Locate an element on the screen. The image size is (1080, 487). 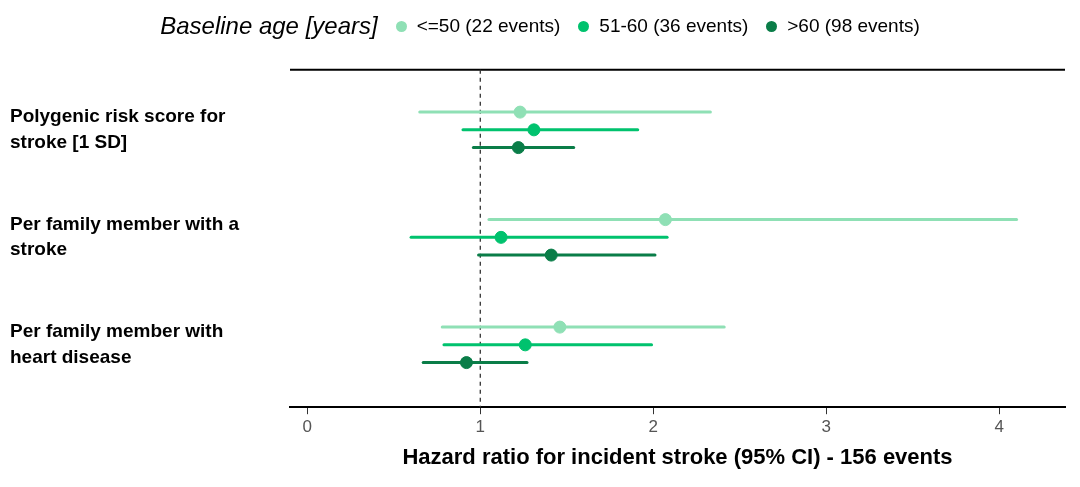
x-tick-label: 4 is located at coordinates (999, 427).